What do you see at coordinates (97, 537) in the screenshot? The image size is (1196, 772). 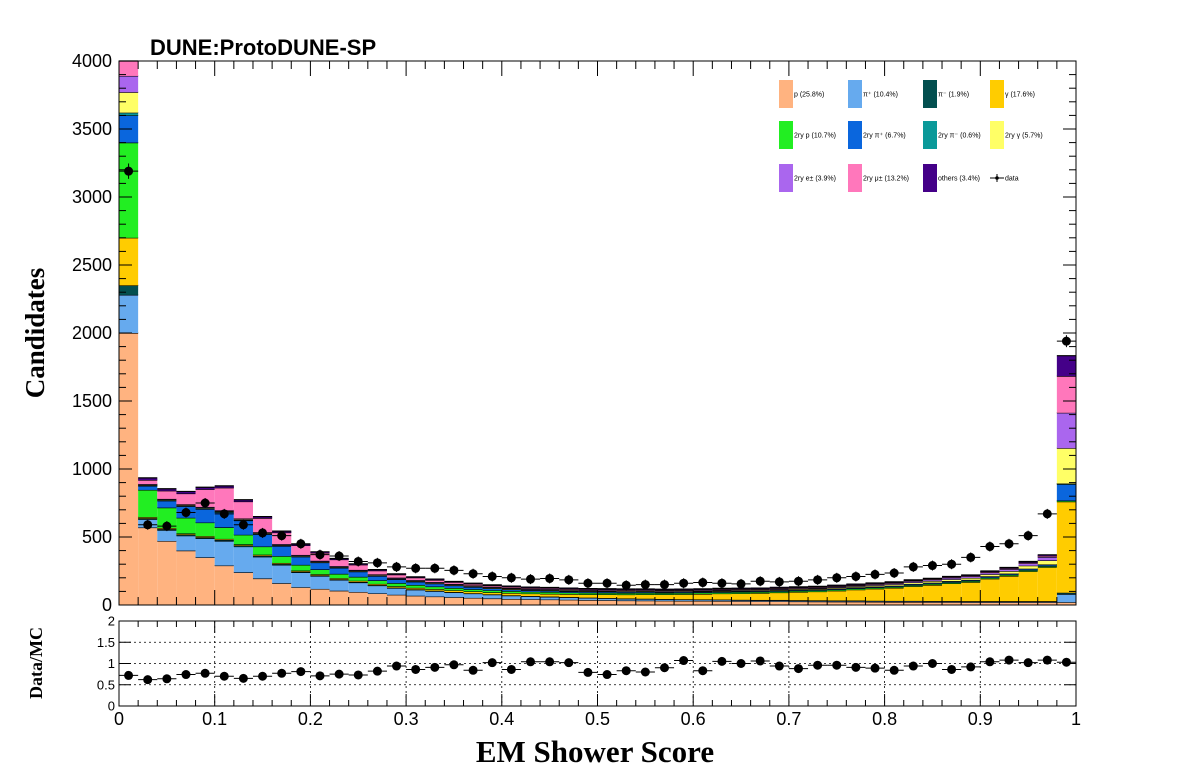 I see `y-tick-label: 500` at bounding box center [97, 537].